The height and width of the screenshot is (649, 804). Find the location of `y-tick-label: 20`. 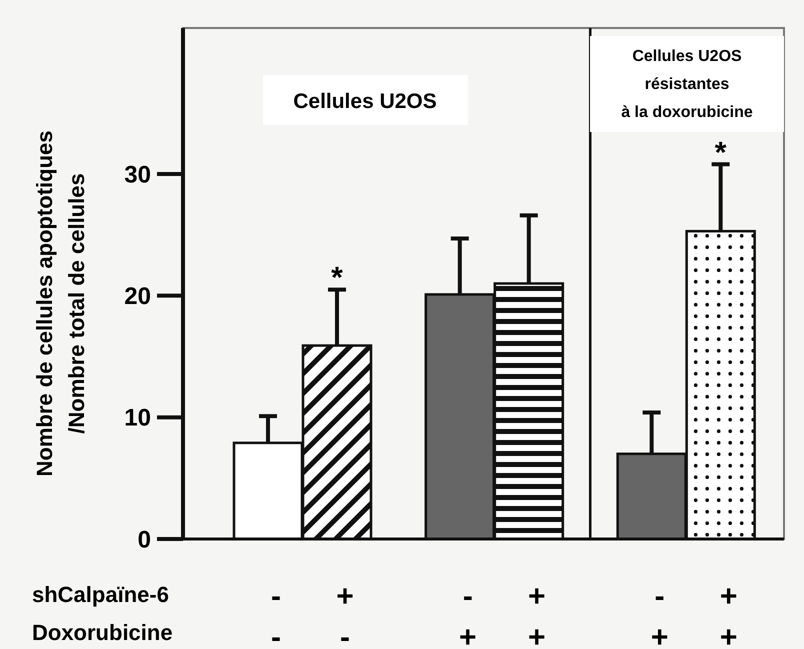

y-tick-label: 20 is located at coordinates (137, 296).